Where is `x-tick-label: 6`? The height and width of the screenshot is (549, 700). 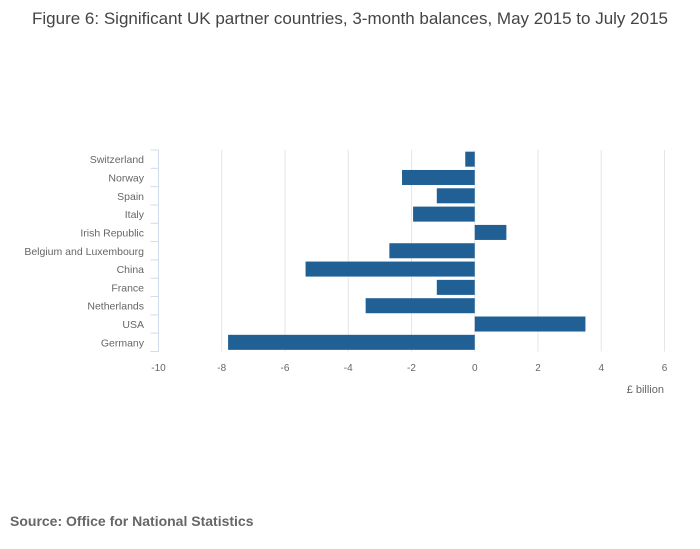 x-tick-label: 6 is located at coordinates (665, 368).